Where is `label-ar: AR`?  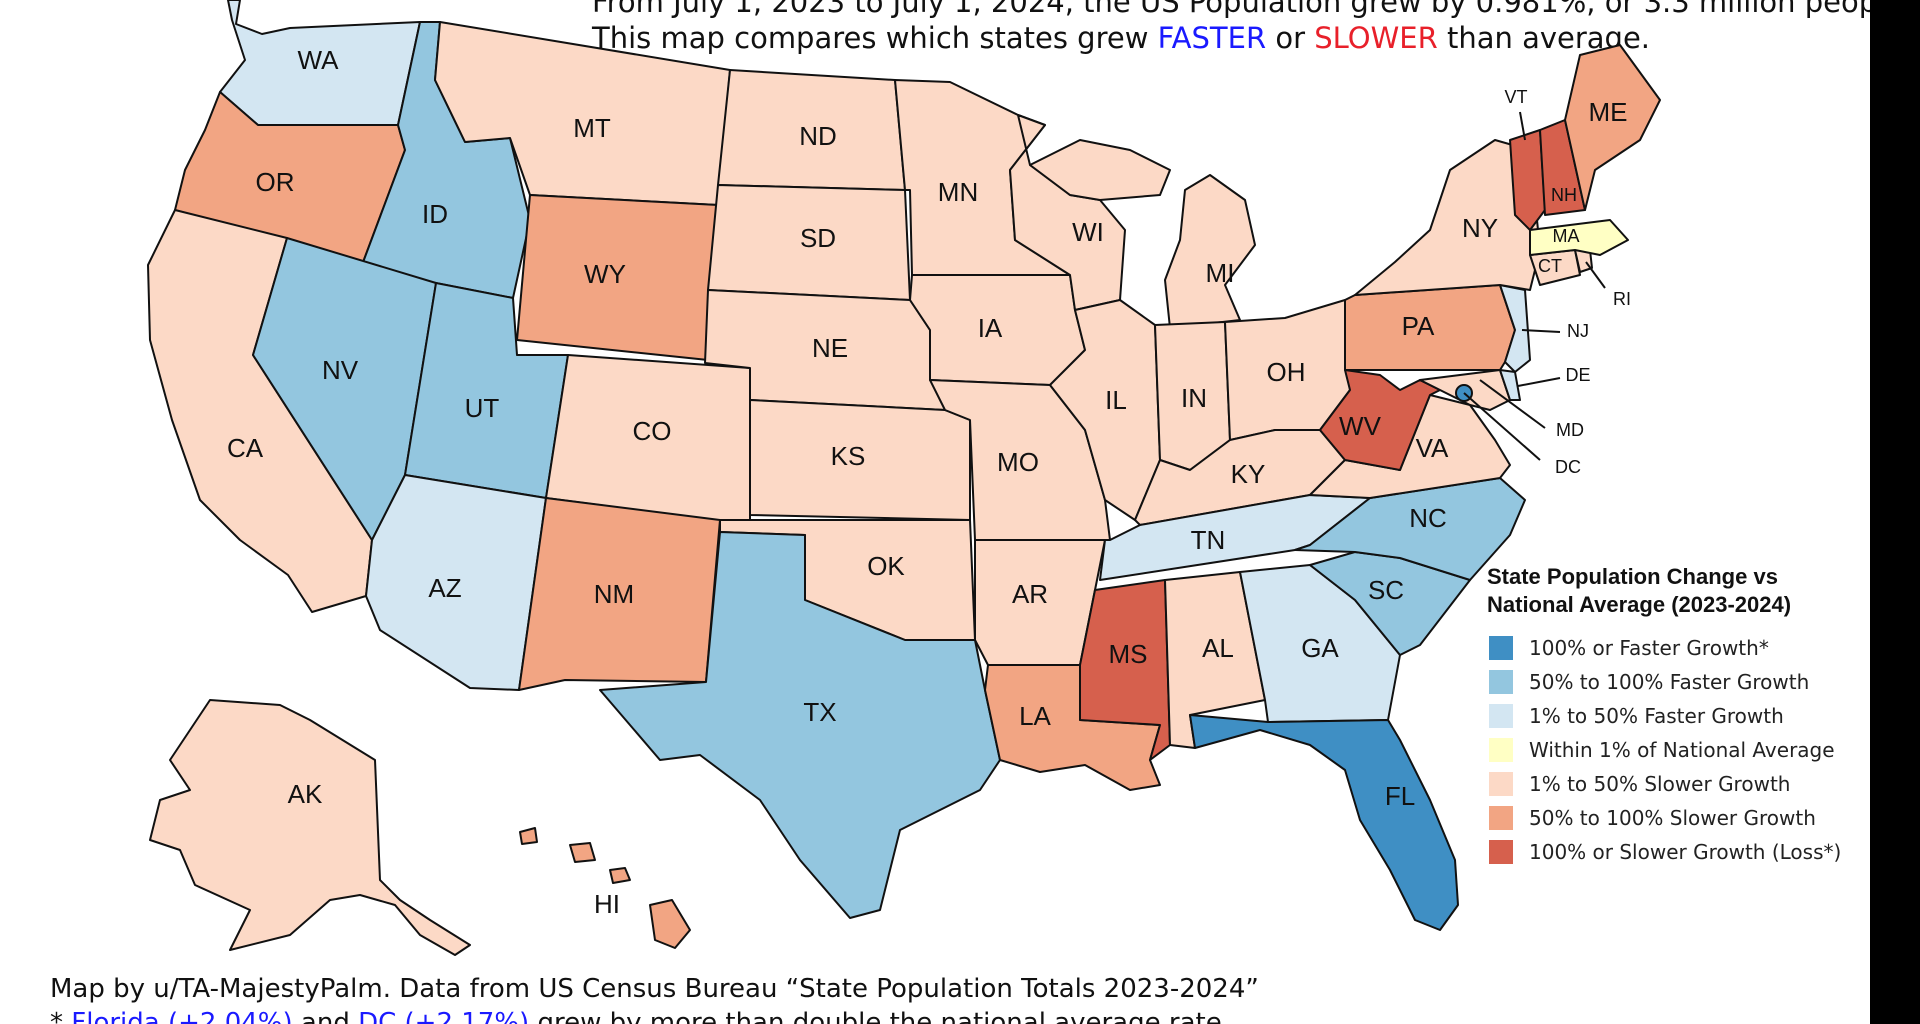 label-ar: AR is located at coordinates (1030, 594).